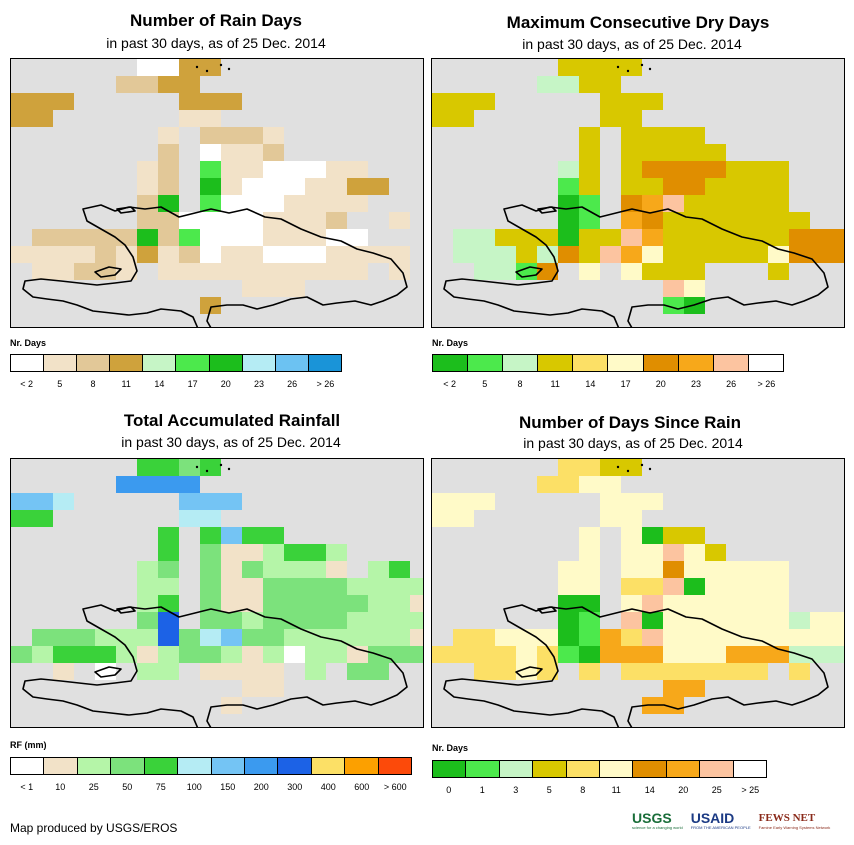 The height and width of the screenshot is (845, 854). I want to click on legend-label: 14, so click(649, 790).